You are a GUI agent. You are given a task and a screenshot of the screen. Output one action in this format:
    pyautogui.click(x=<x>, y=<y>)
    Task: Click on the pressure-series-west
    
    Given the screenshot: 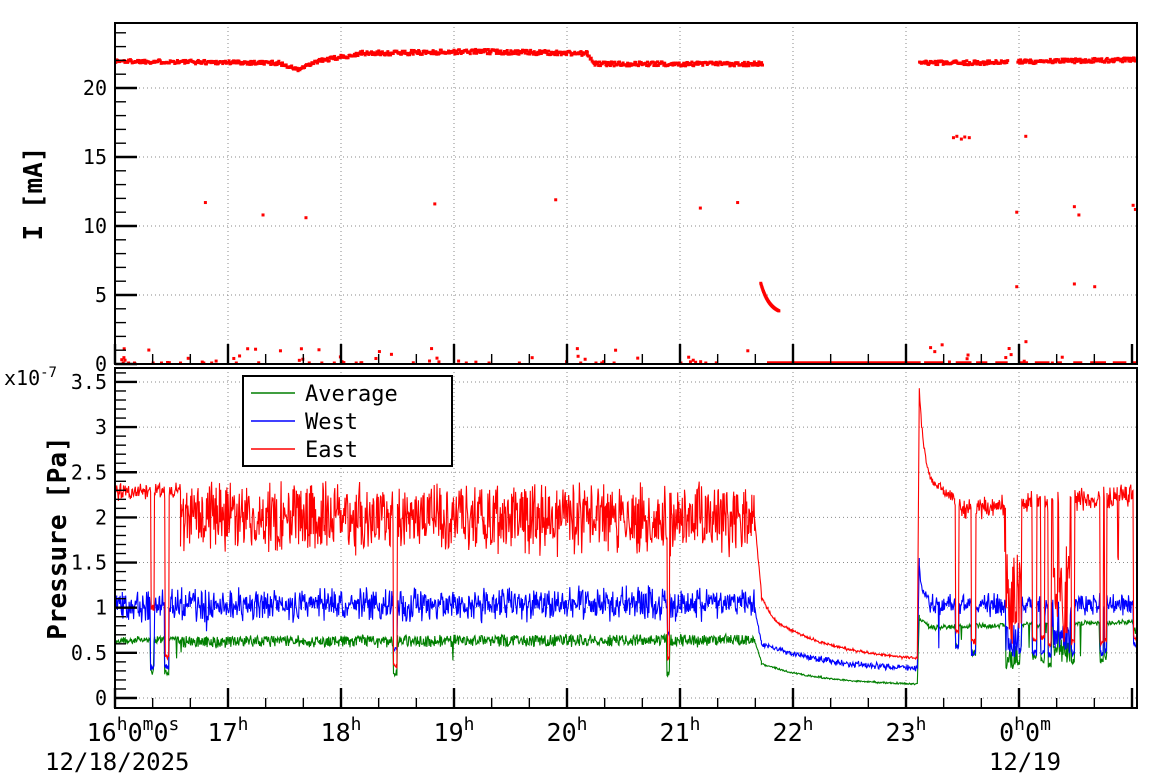 What is the action you would take?
    pyautogui.click(x=626, y=614)
    